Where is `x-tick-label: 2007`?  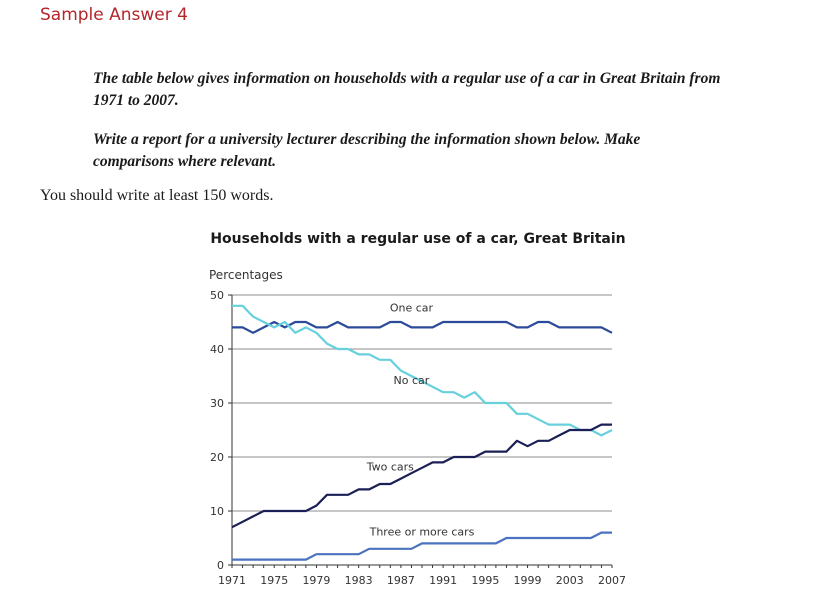
x-tick-label: 2007 is located at coordinates (612, 580).